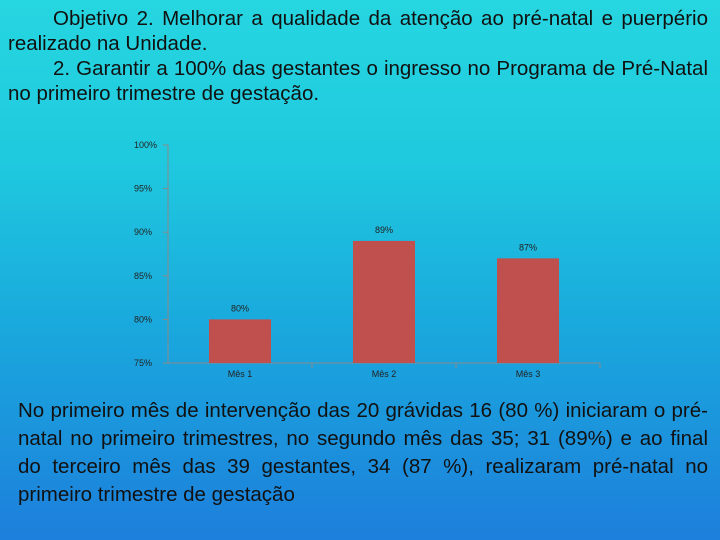 This screenshot has width=720, height=540. Describe the element at coordinates (143, 363) in the screenshot. I see `y-tick-label: 75%` at that location.